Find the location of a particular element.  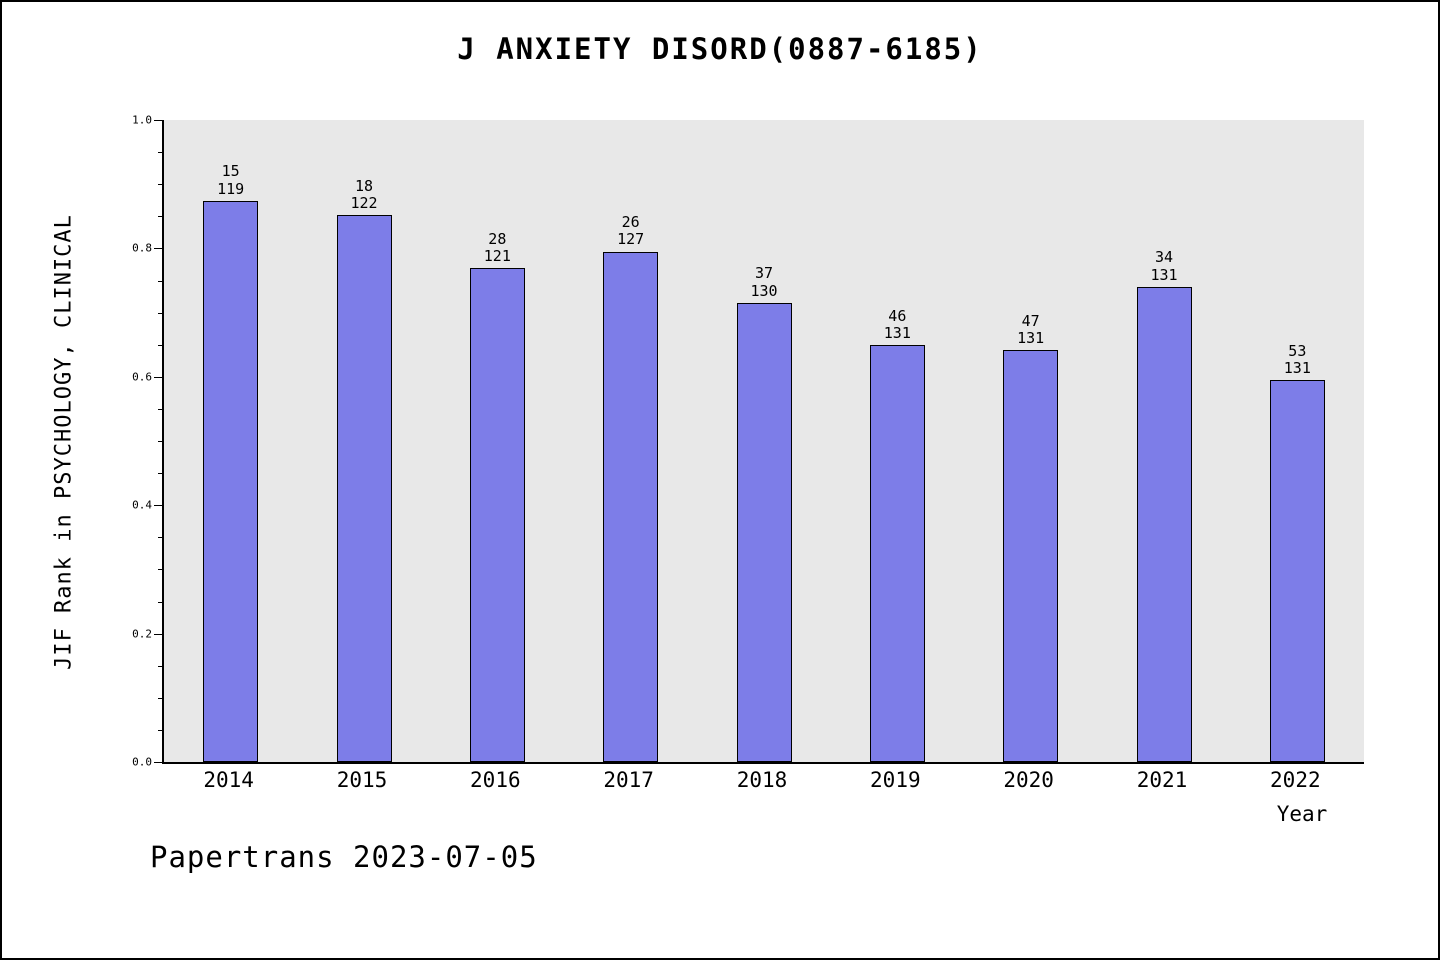

bar-value-label: 53 131 is located at coordinates (1297, 359).